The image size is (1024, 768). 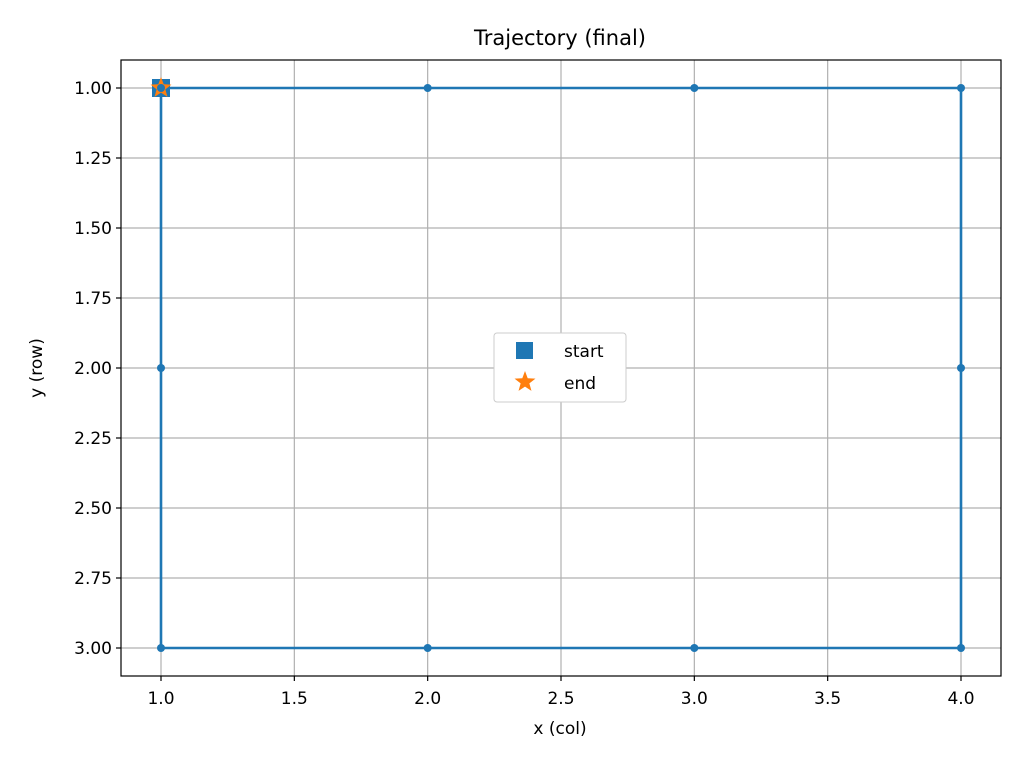 I want to click on x-axis-ticks: 1.0 1.5 2.0 2.5 3.0 3.5 4.0, so click(x=561, y=692).